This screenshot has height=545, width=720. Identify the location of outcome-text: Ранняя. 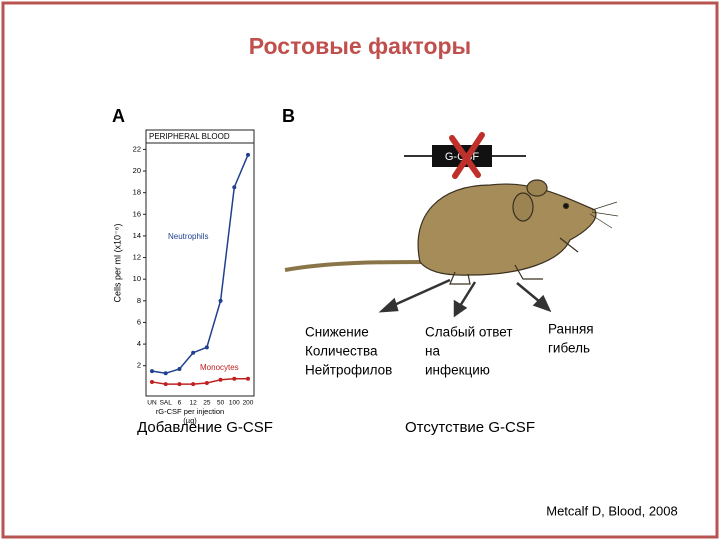
(571, 329).